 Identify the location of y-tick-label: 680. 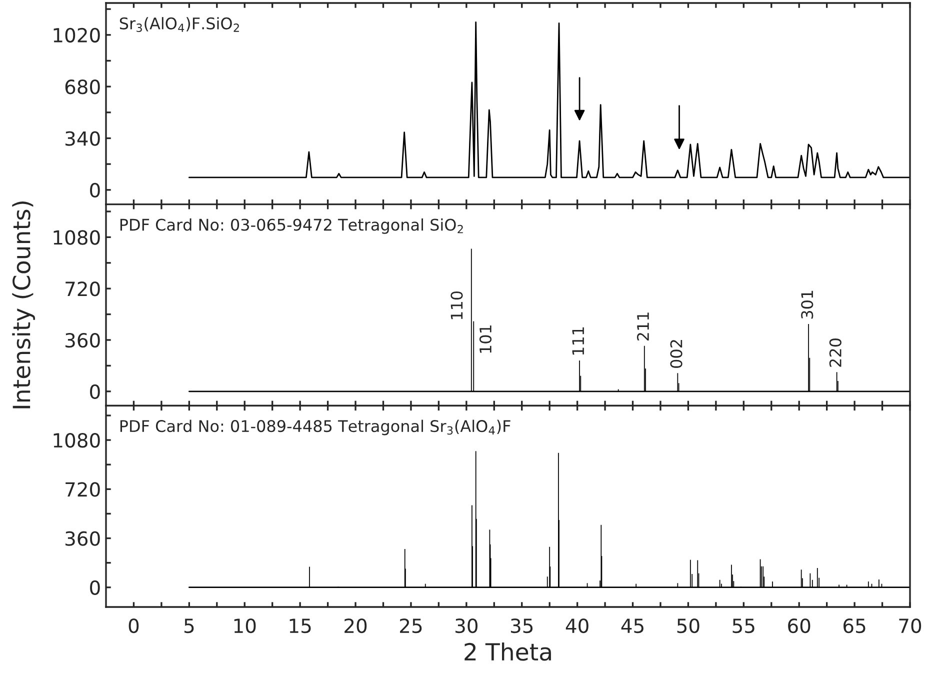
(82, 87).